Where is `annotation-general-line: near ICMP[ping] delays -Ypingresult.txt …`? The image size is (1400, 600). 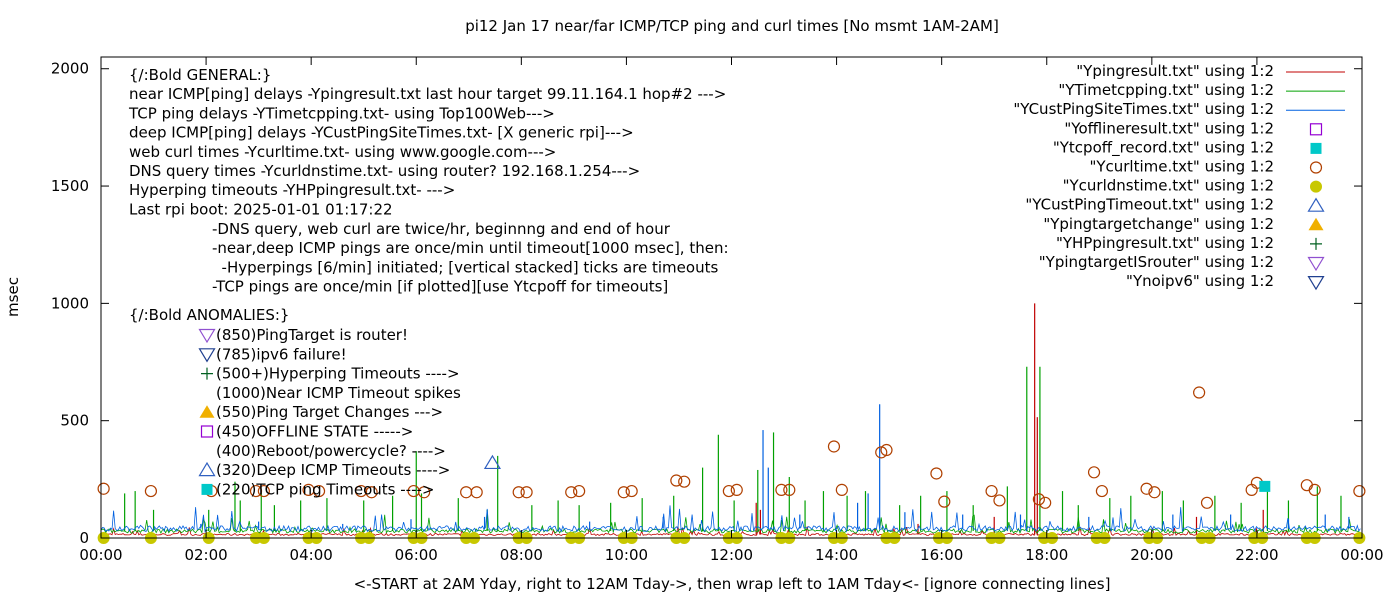 annotation-general-line: near ICMP[ping] delays -Ypingresult.txt … is located at coordinates (427, 94).